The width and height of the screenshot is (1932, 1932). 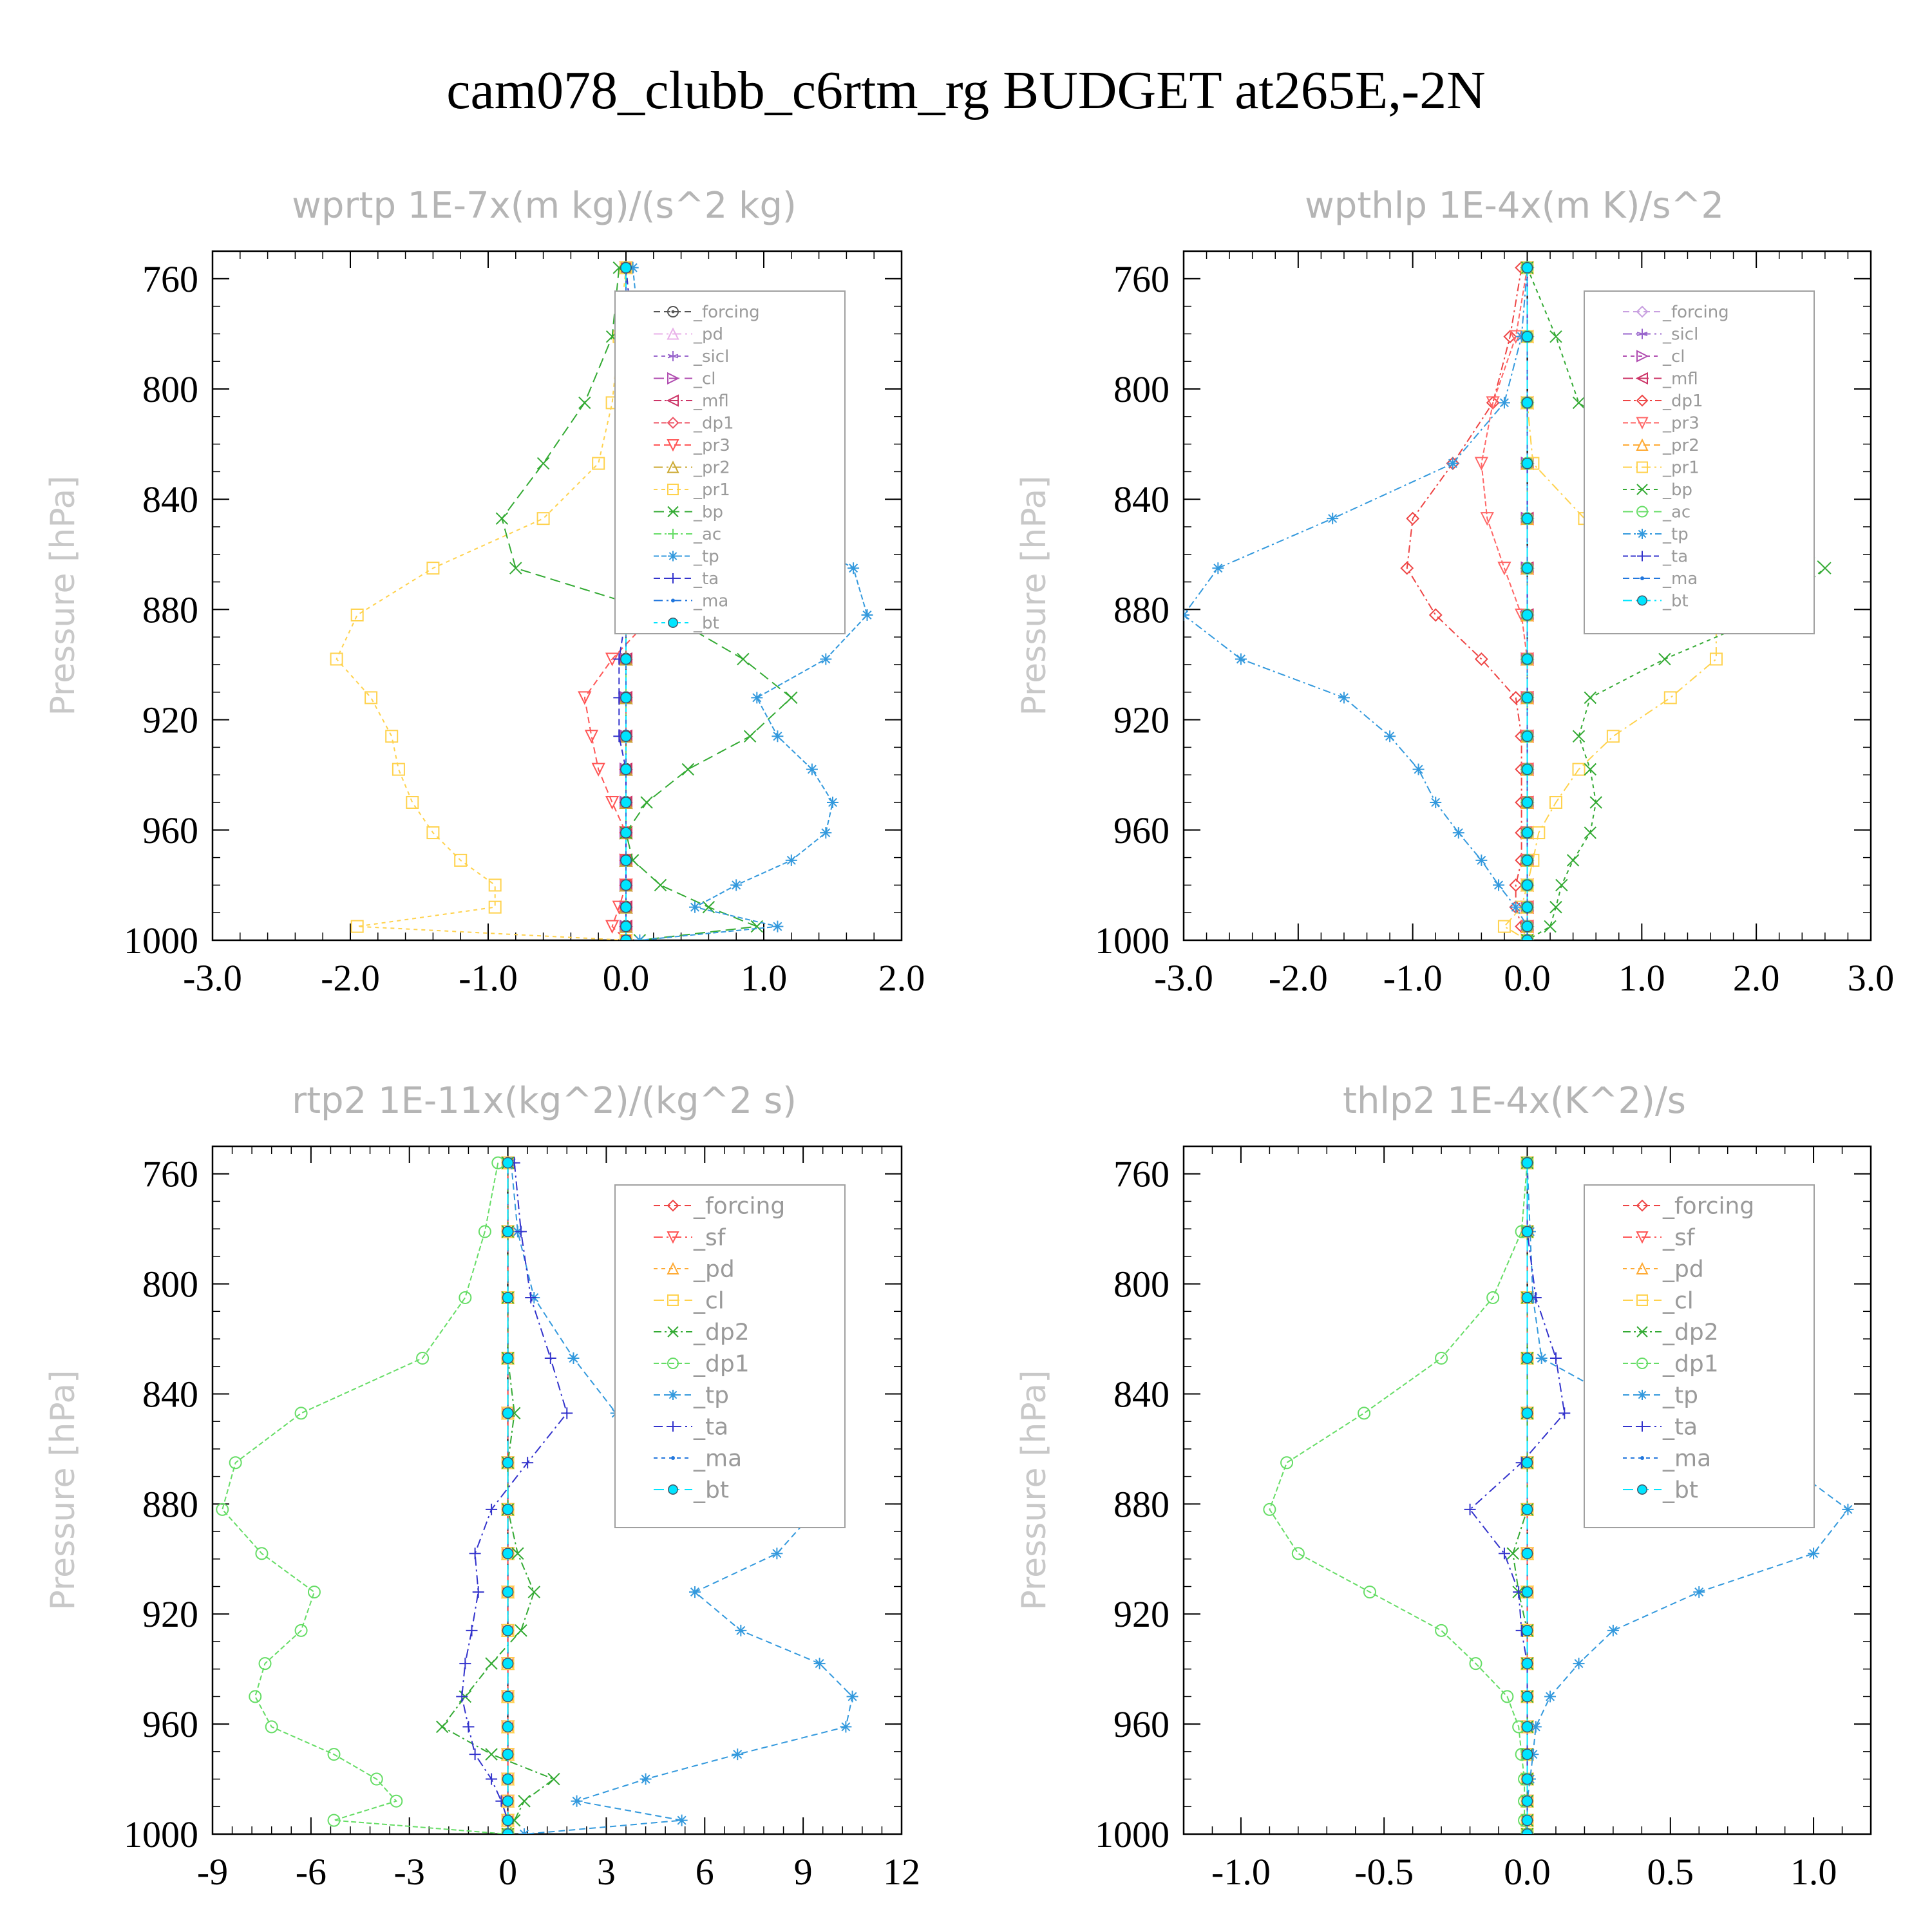 I want to click on legend-item: _ac, so click(x=1657, y=512).